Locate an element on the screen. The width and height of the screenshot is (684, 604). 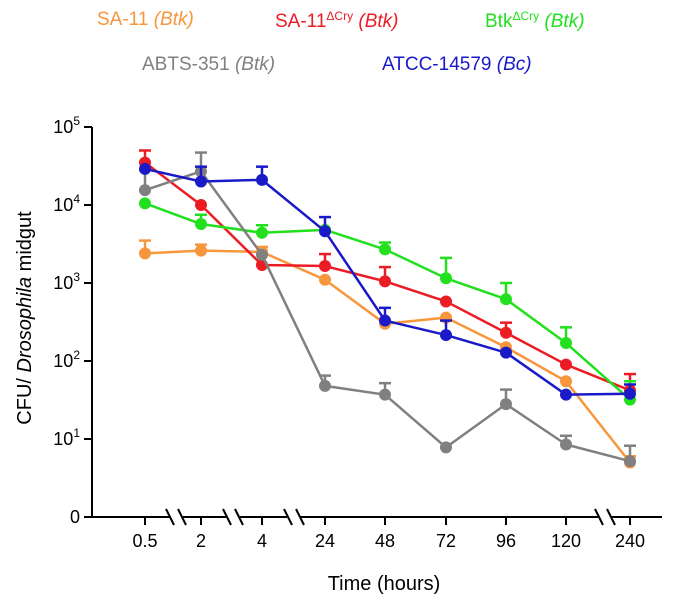
x-tick-label: 120 is located at coordinates (566, 541).